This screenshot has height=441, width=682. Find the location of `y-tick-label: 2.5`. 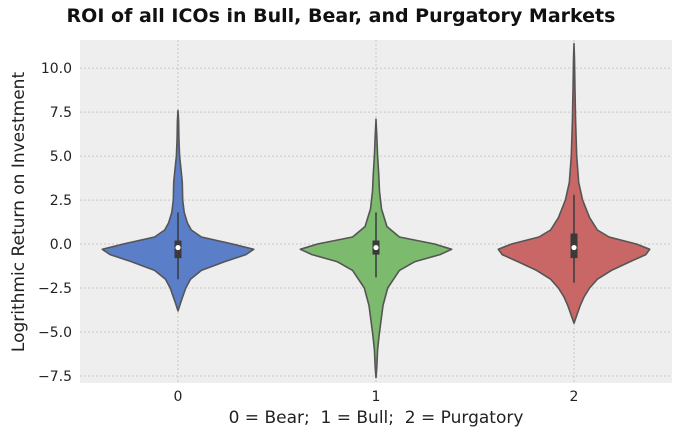

y-tick-label: 2.5 is located at coordinates (61, 201).